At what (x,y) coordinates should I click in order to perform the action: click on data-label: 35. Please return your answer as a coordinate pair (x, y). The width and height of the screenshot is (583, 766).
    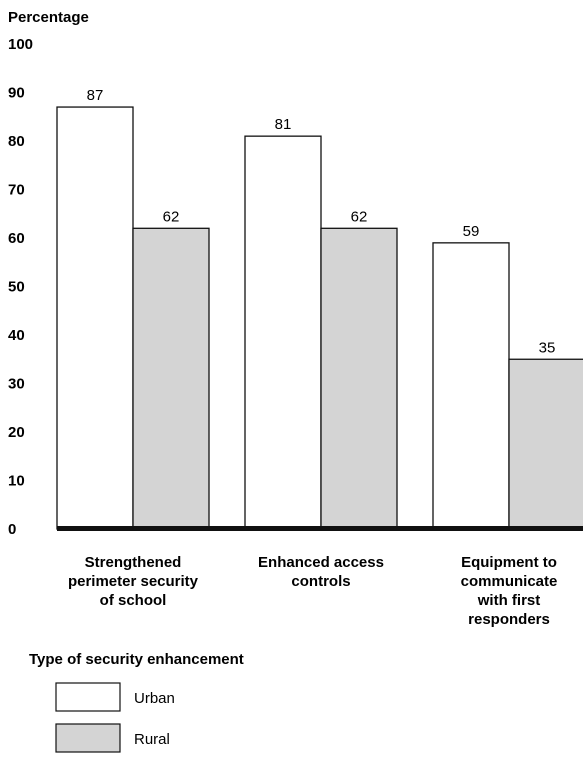
    Looking at the image, I should click on (547, 347).